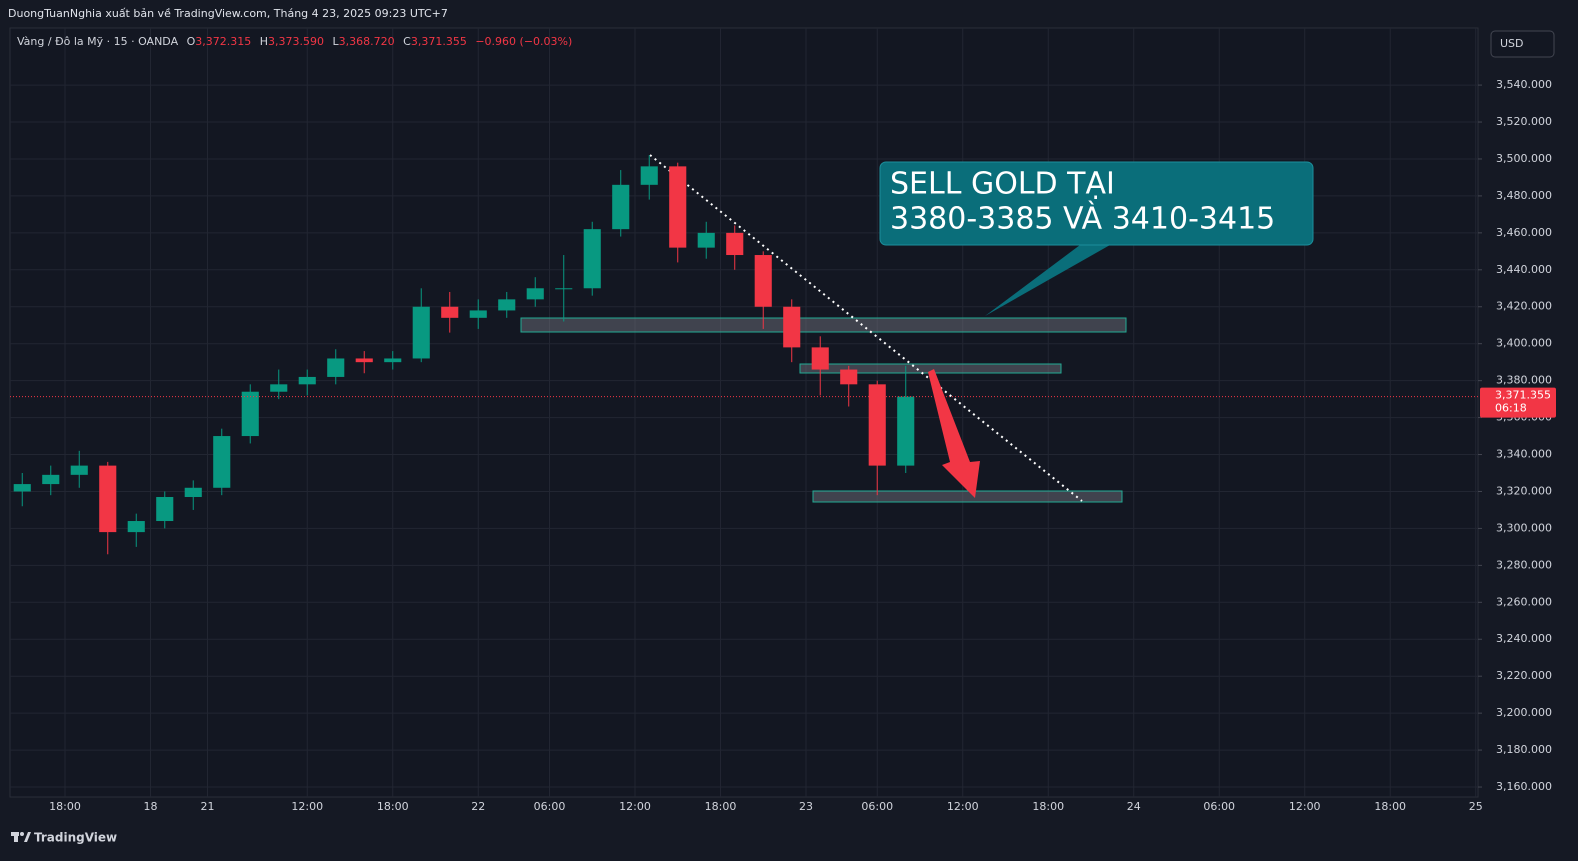 The width and height of the screenshot is (1578, 861). I want to click on legend-label: L, so click(336, 41).